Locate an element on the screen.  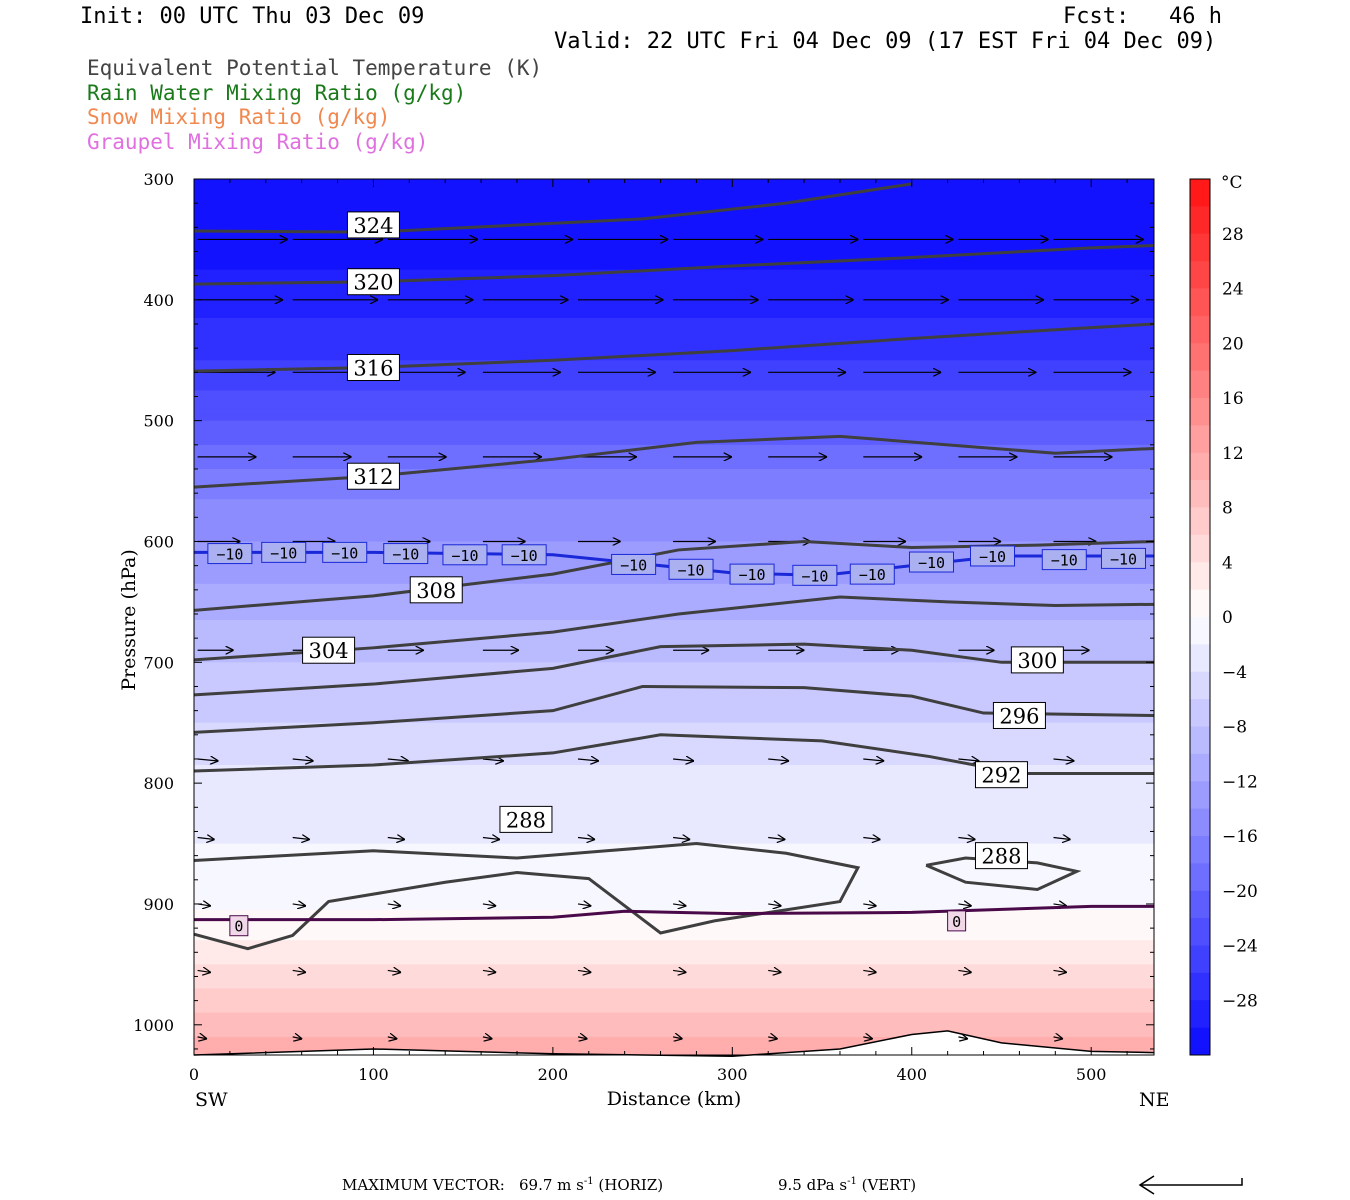
colorbar-unit: °C is located at coordinates (1232, 183).